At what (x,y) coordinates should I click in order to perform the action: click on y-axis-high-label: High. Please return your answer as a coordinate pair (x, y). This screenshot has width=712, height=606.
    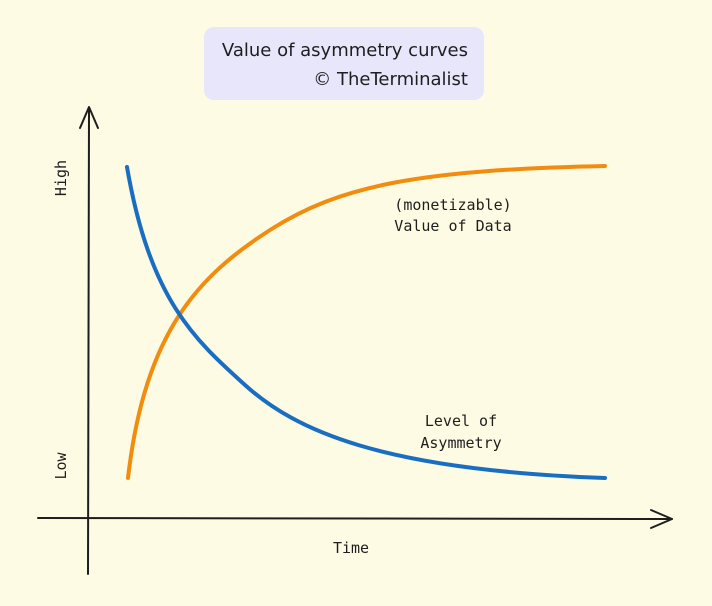
    Looking at the image, I should click on (61, 178).